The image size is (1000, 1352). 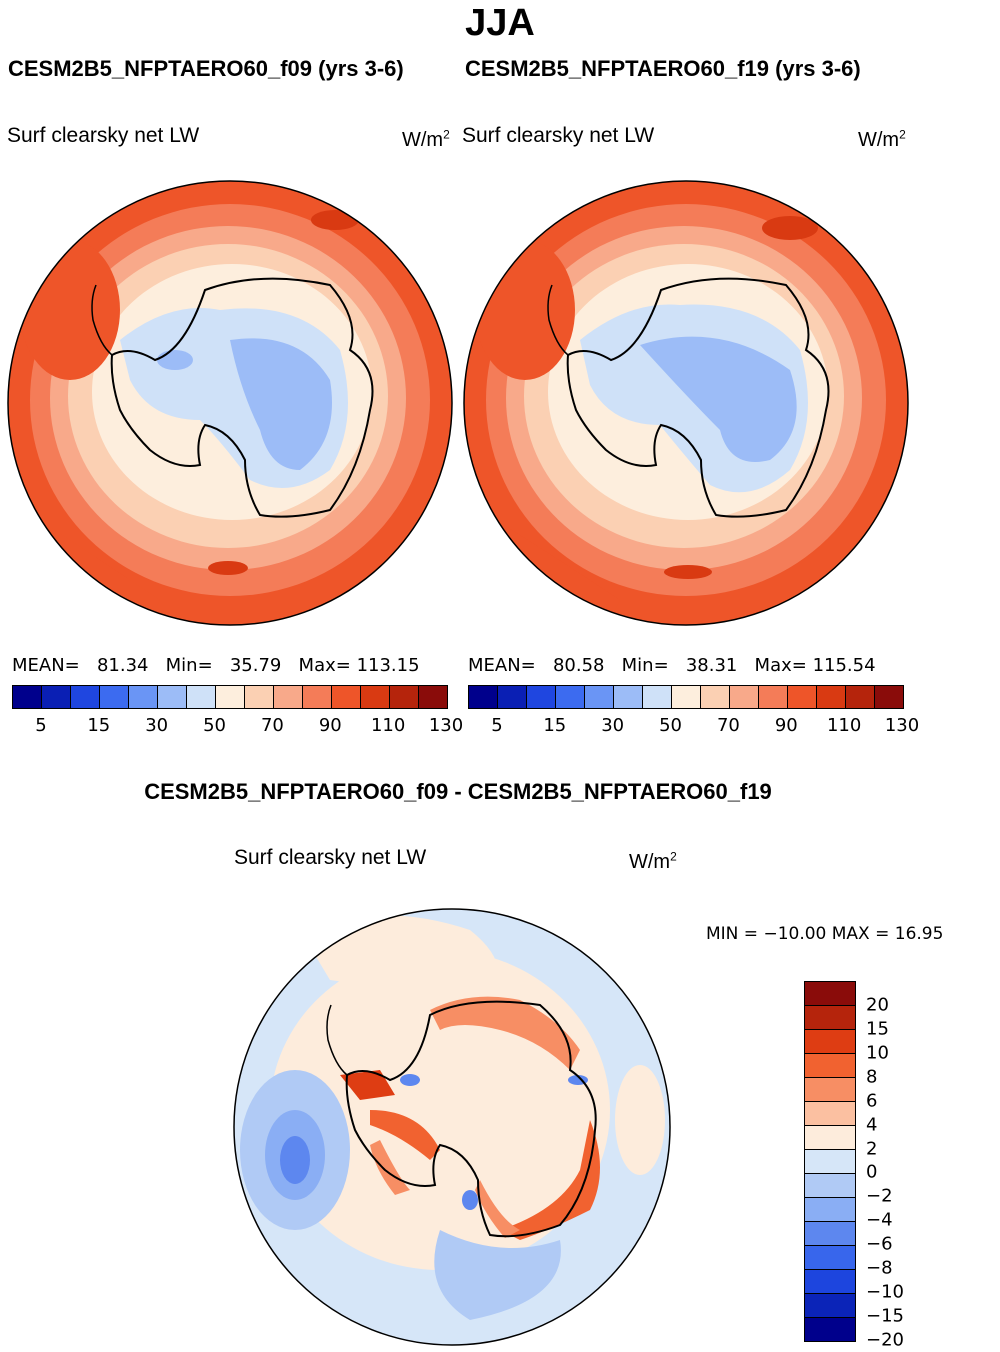 I want to click on panel-left-colorbar, so click(x=230, y=697).